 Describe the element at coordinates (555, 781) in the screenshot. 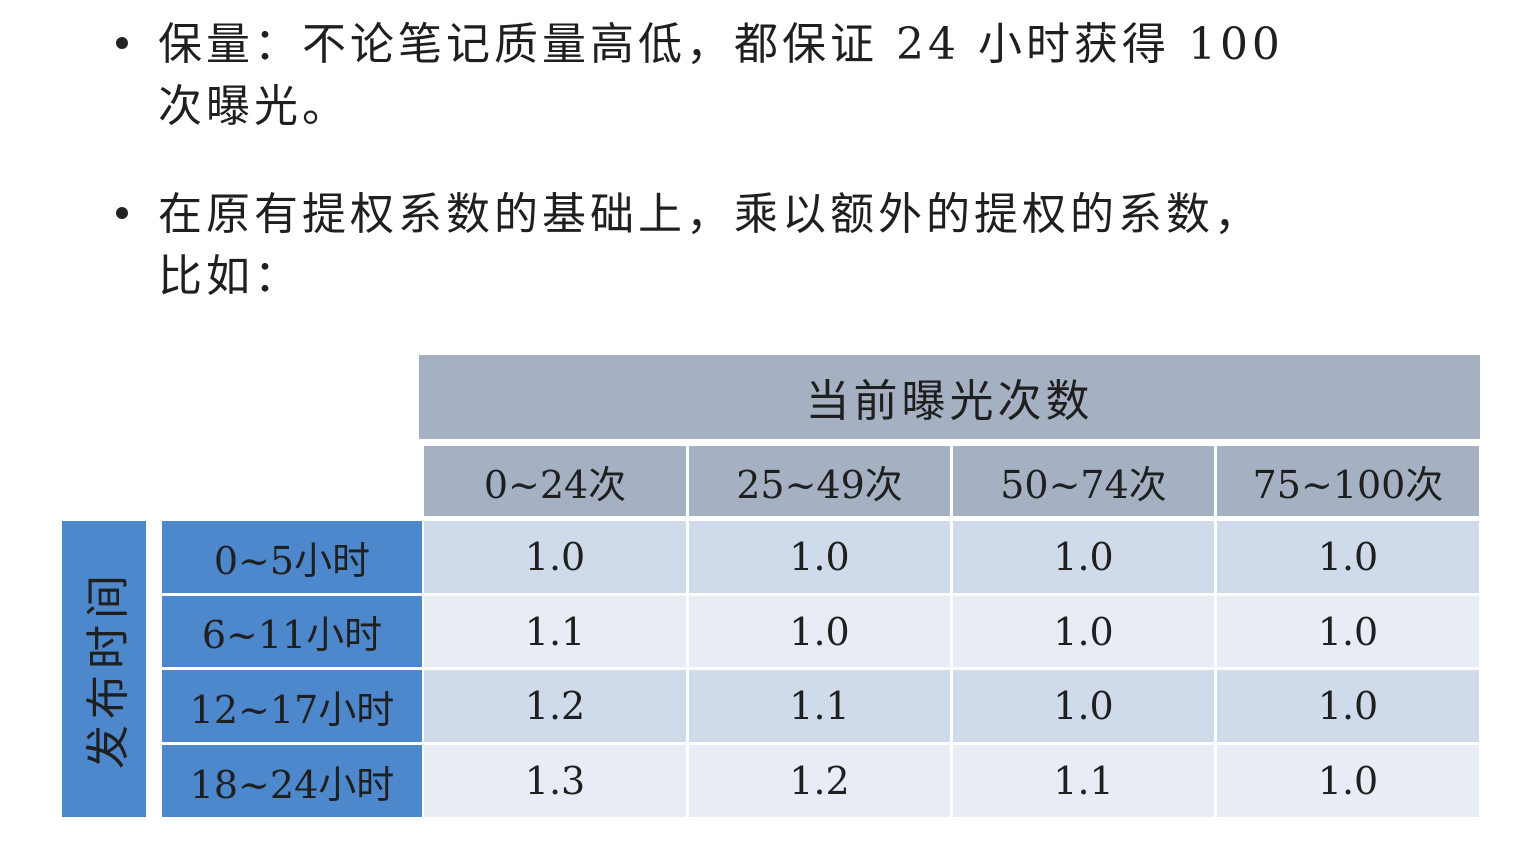

I see `table-cell: 1.3` at that location.